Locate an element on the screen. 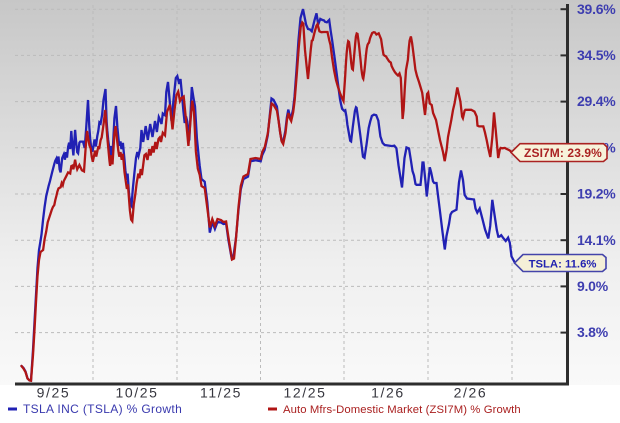 The image size is (620, 423). svg-text: 9/25 is located at coordinates (54, 393).